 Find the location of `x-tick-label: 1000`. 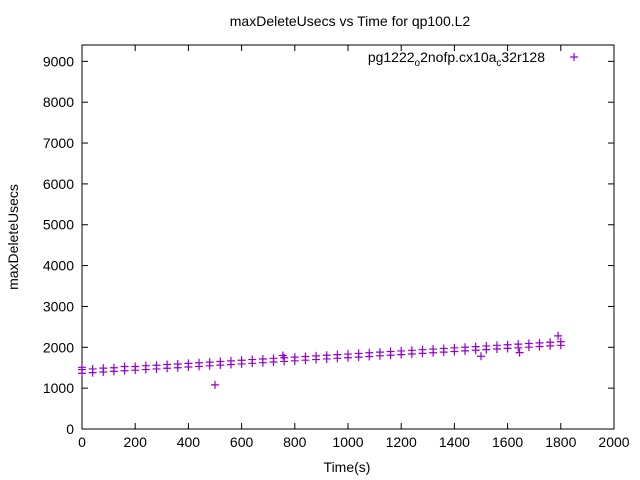

x-tick-label: 1000 is located at coordinates (347, 442).